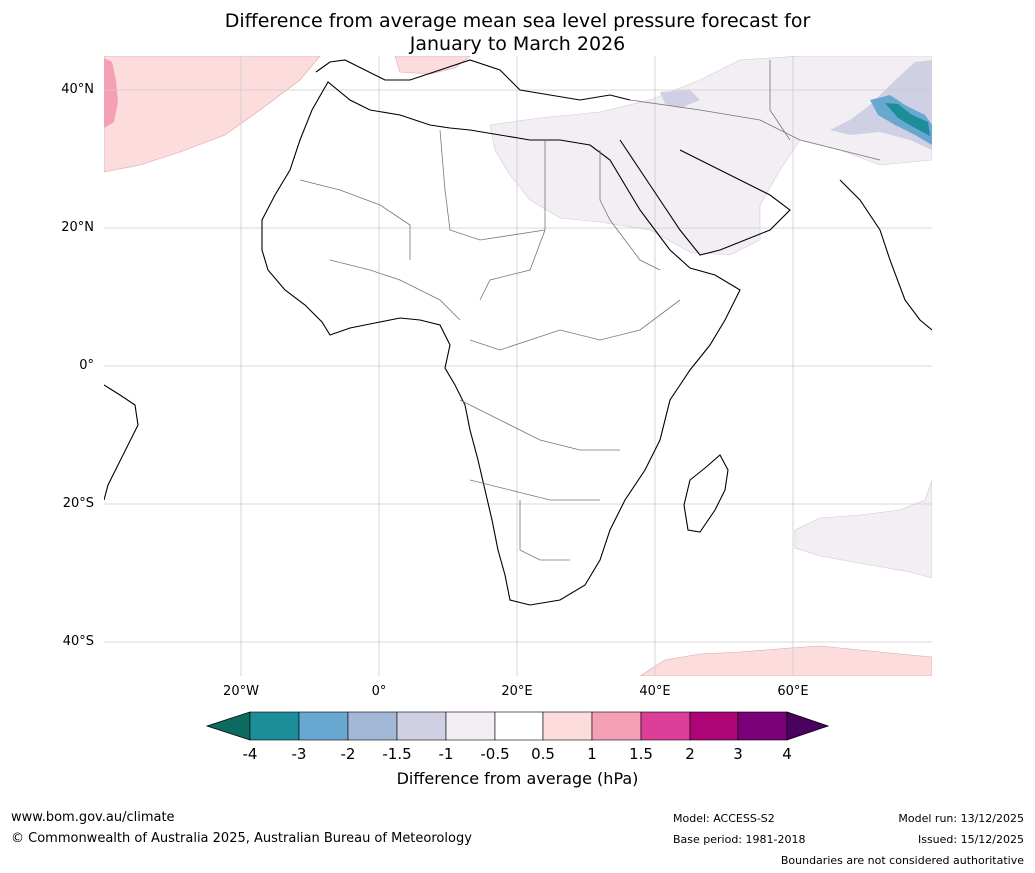 This screenshot has width=1035, height=873. Describe the element at coordinates (348, 754) in the screenshot. I see `colorbar-tick: -2` at that location.